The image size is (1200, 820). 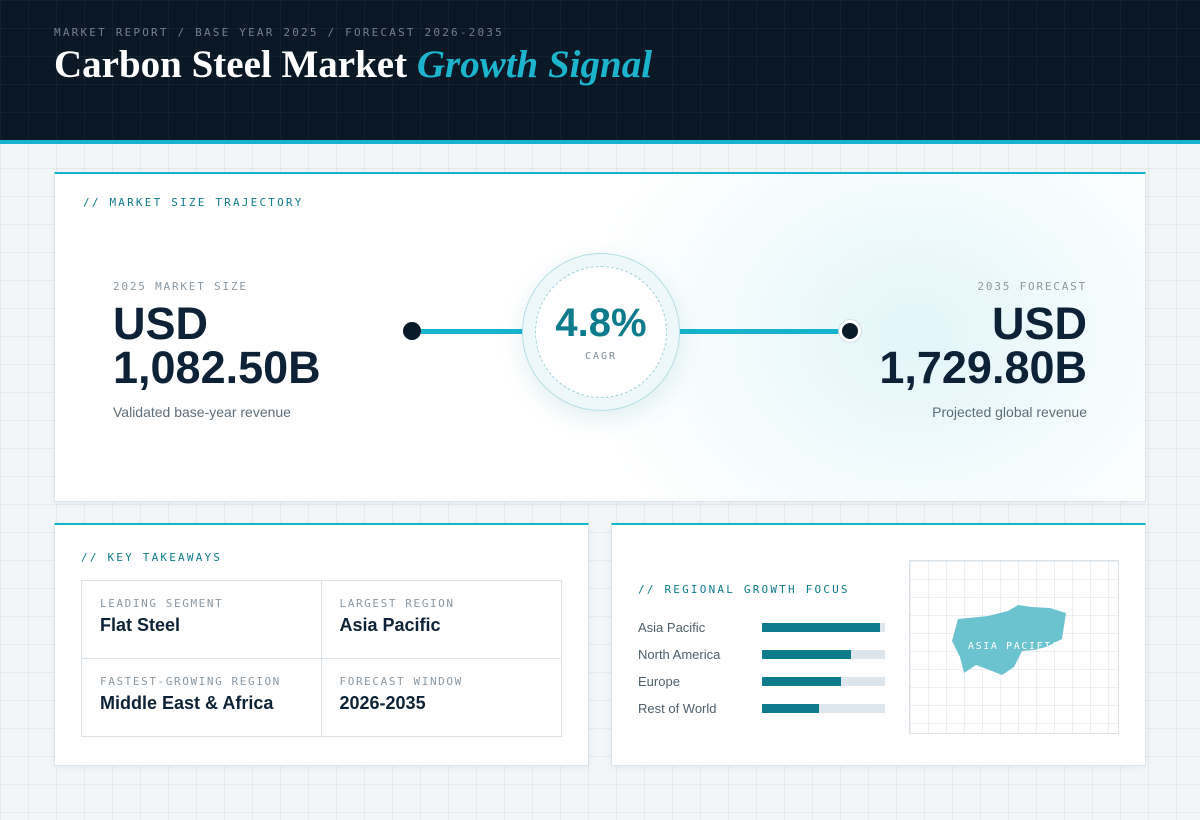 What do you see at coordinates (190, 681) in the screenshot?
I see `takeaway-key: FASTEST-GROWING REGION` at bounding box center [190, 681].